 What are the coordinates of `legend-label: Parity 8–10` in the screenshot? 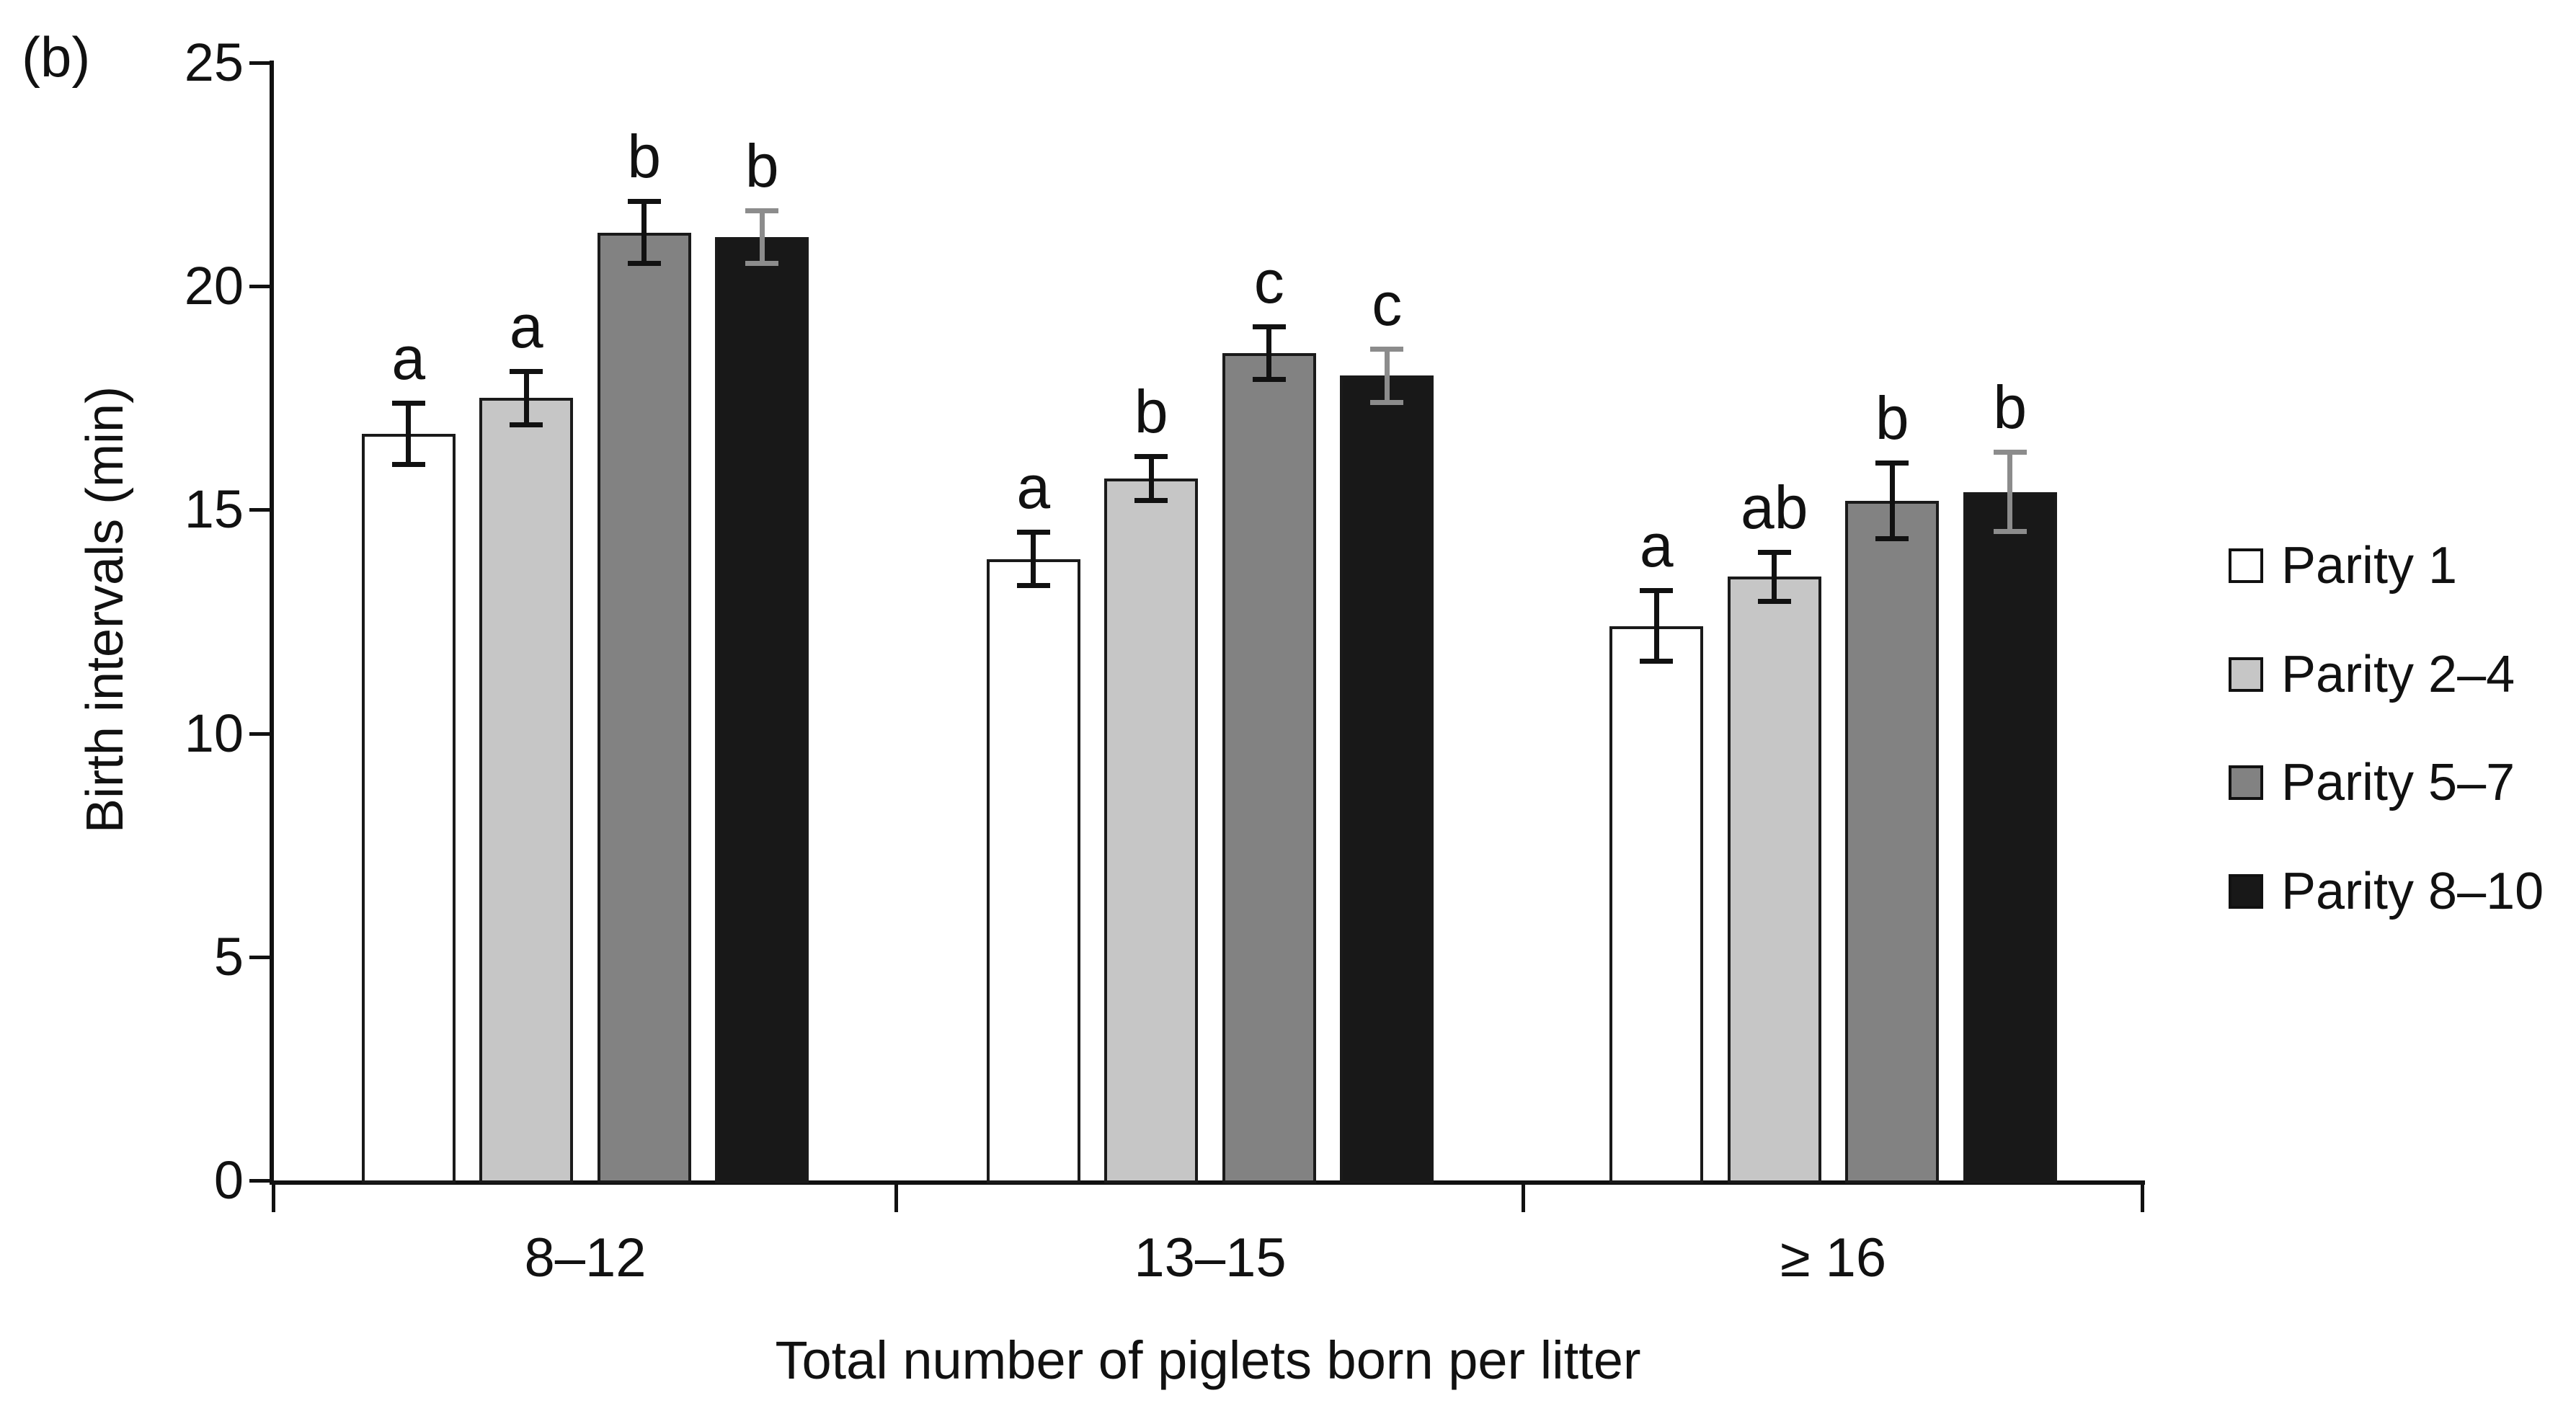 It's located at (2412, 891).